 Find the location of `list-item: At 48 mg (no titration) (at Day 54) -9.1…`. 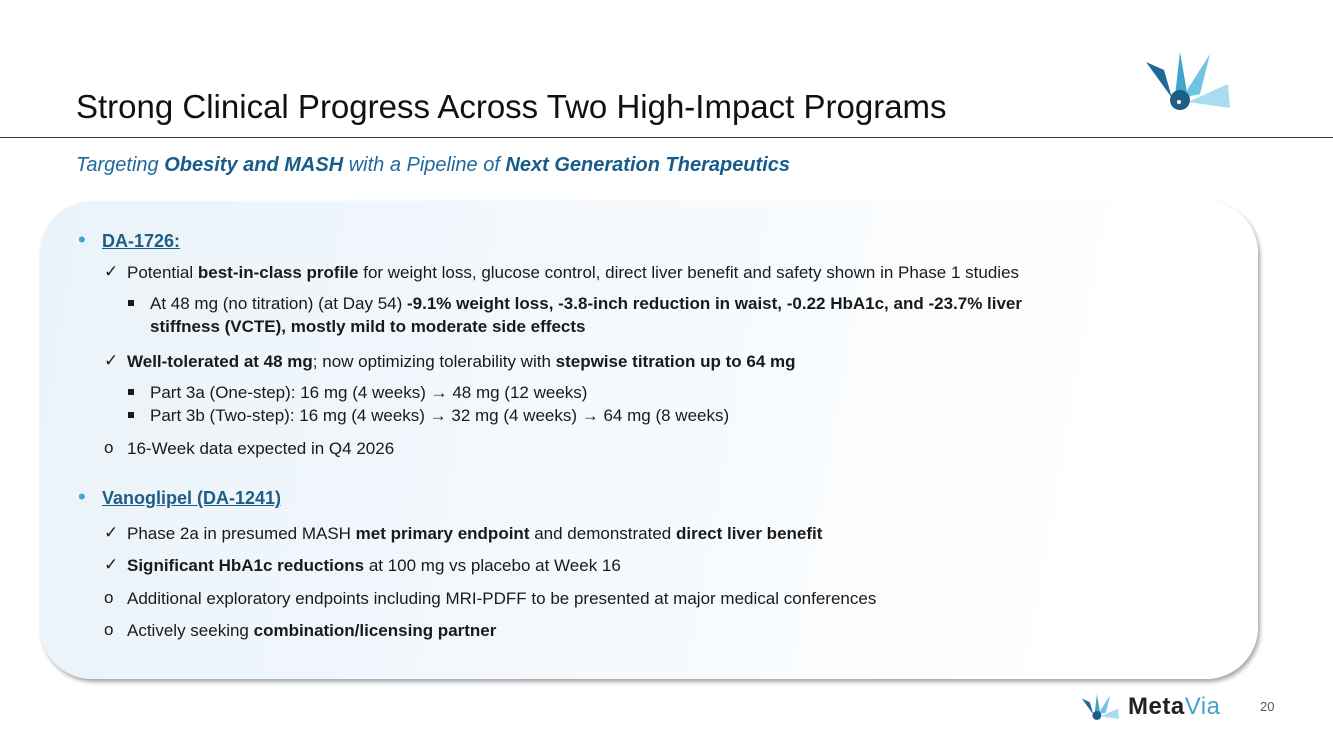

list-item: At 48 mg (no titration) (at Day 54) -9.1… is located at coordinates (586, 303).